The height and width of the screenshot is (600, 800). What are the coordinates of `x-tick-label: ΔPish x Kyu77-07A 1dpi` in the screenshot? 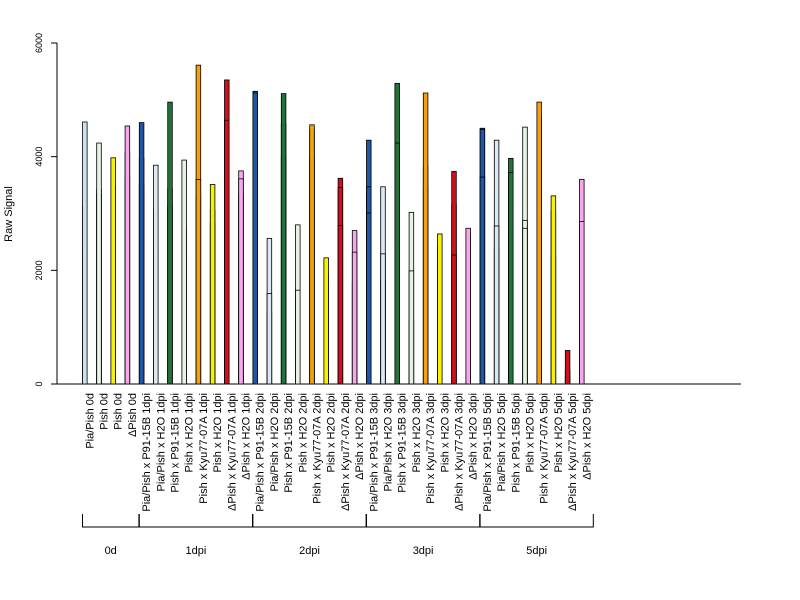 It's located at (232, 452).